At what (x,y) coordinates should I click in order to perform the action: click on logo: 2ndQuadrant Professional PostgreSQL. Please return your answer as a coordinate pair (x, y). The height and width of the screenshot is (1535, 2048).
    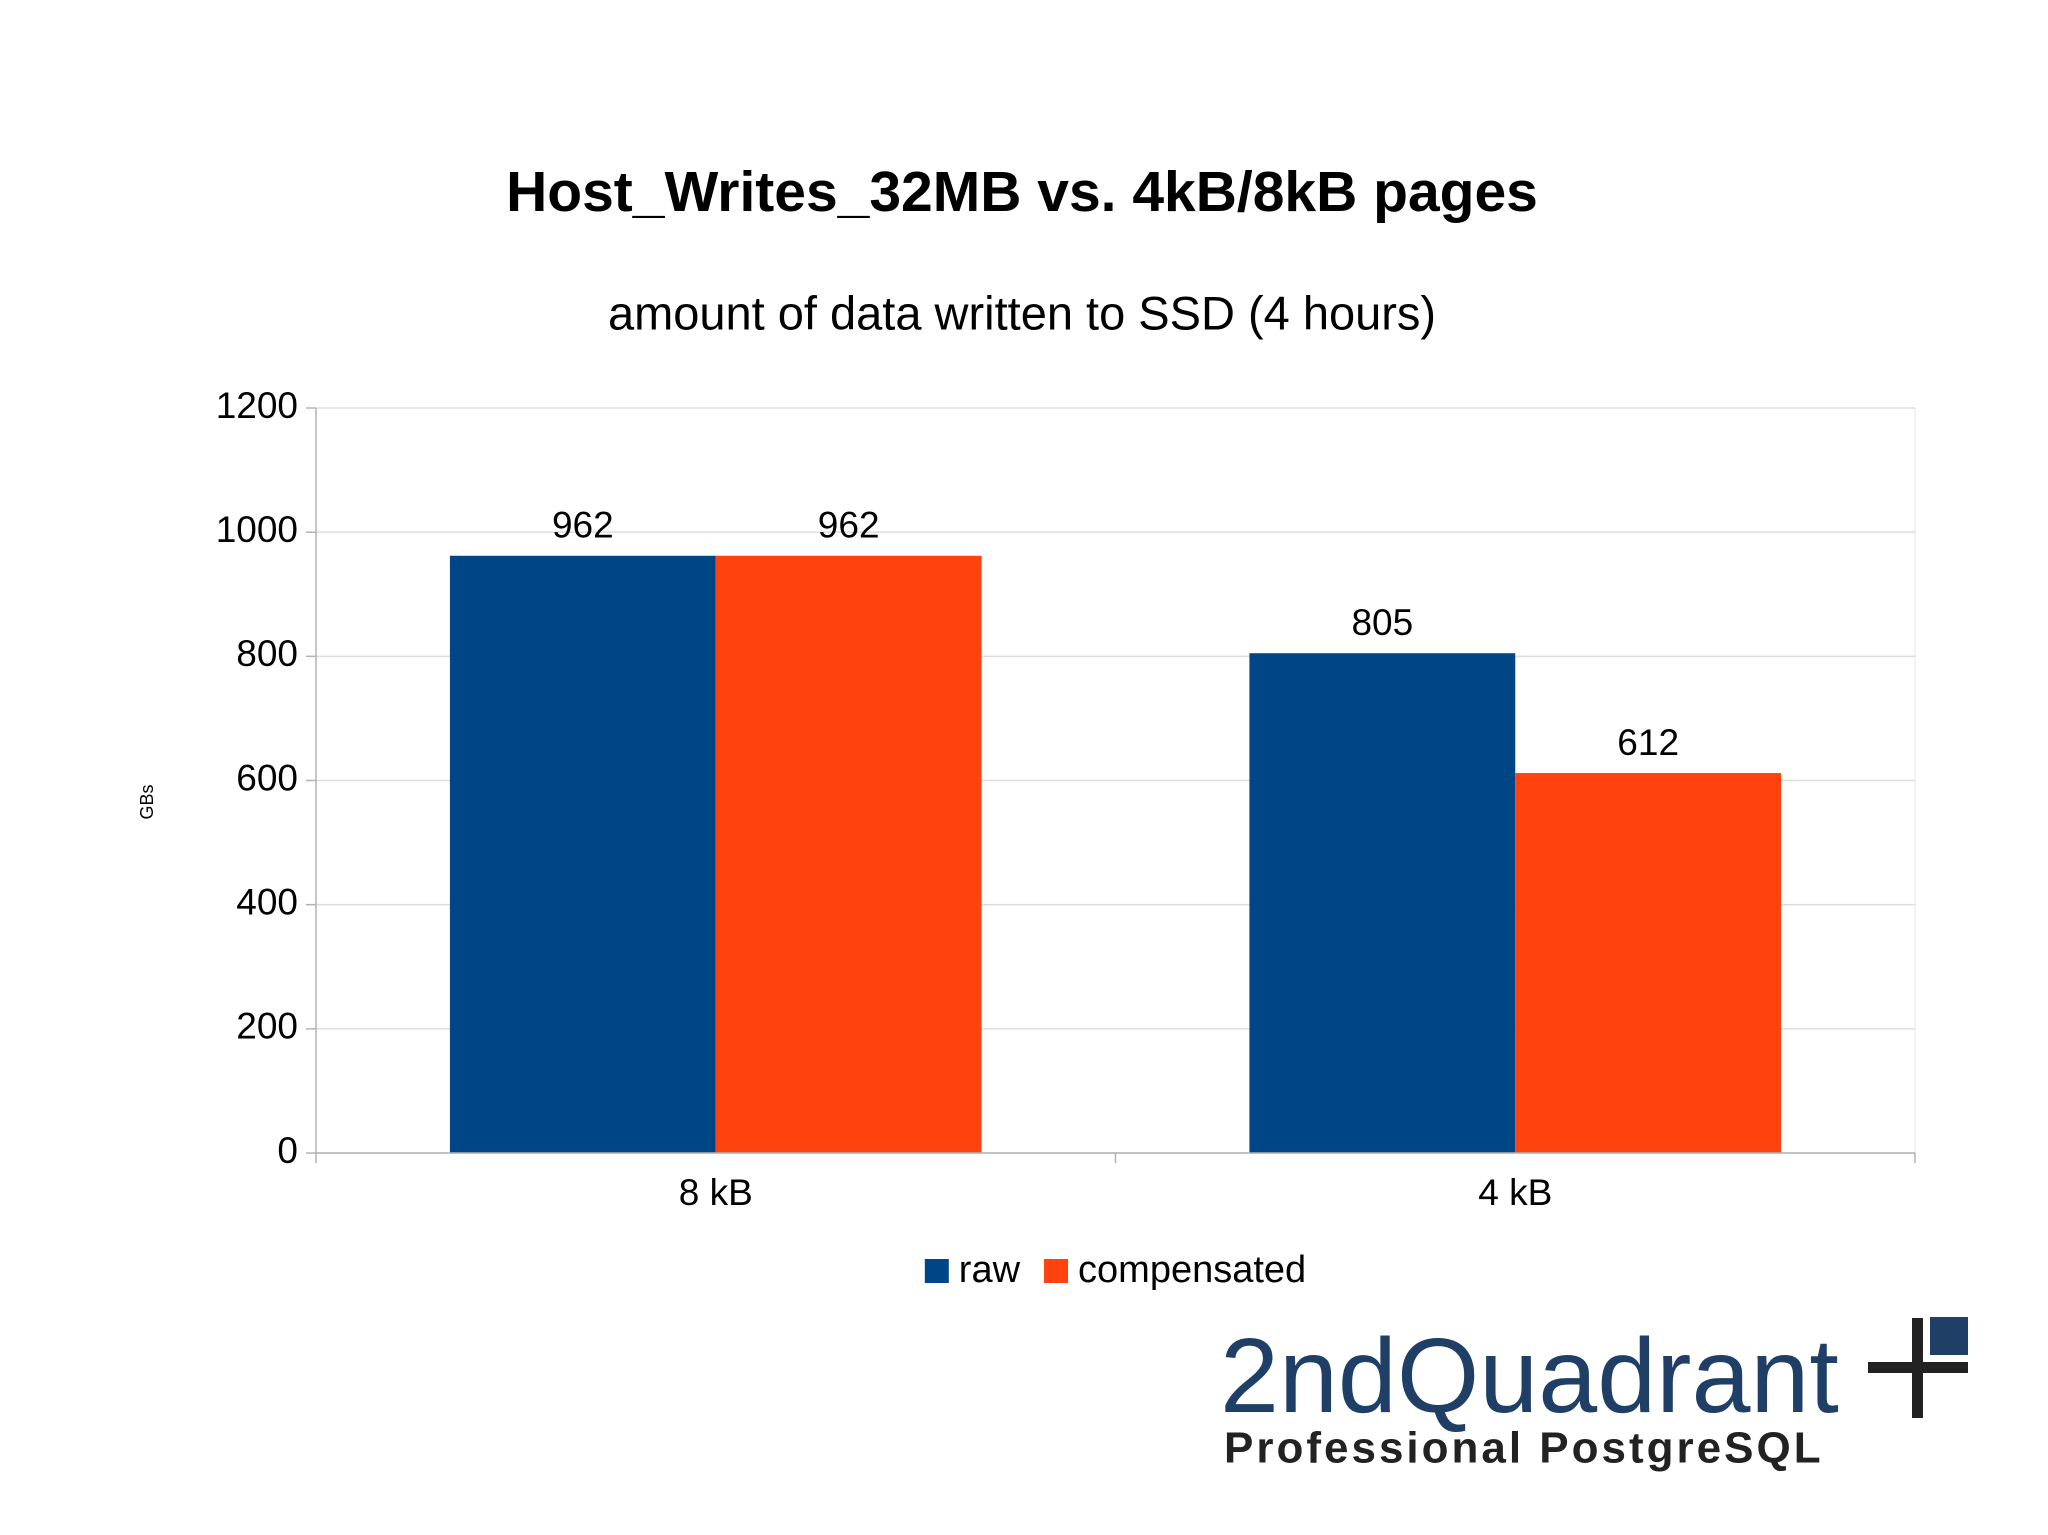
    Looking at the image, I should click on (1594, 1395).